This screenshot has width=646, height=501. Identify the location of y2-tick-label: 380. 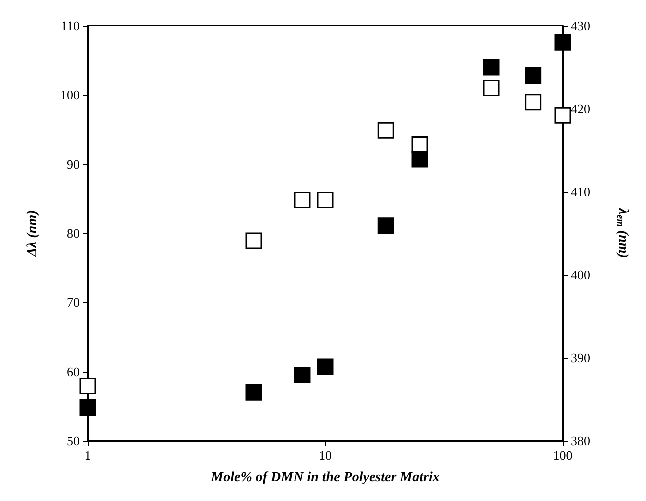
(580, 441).